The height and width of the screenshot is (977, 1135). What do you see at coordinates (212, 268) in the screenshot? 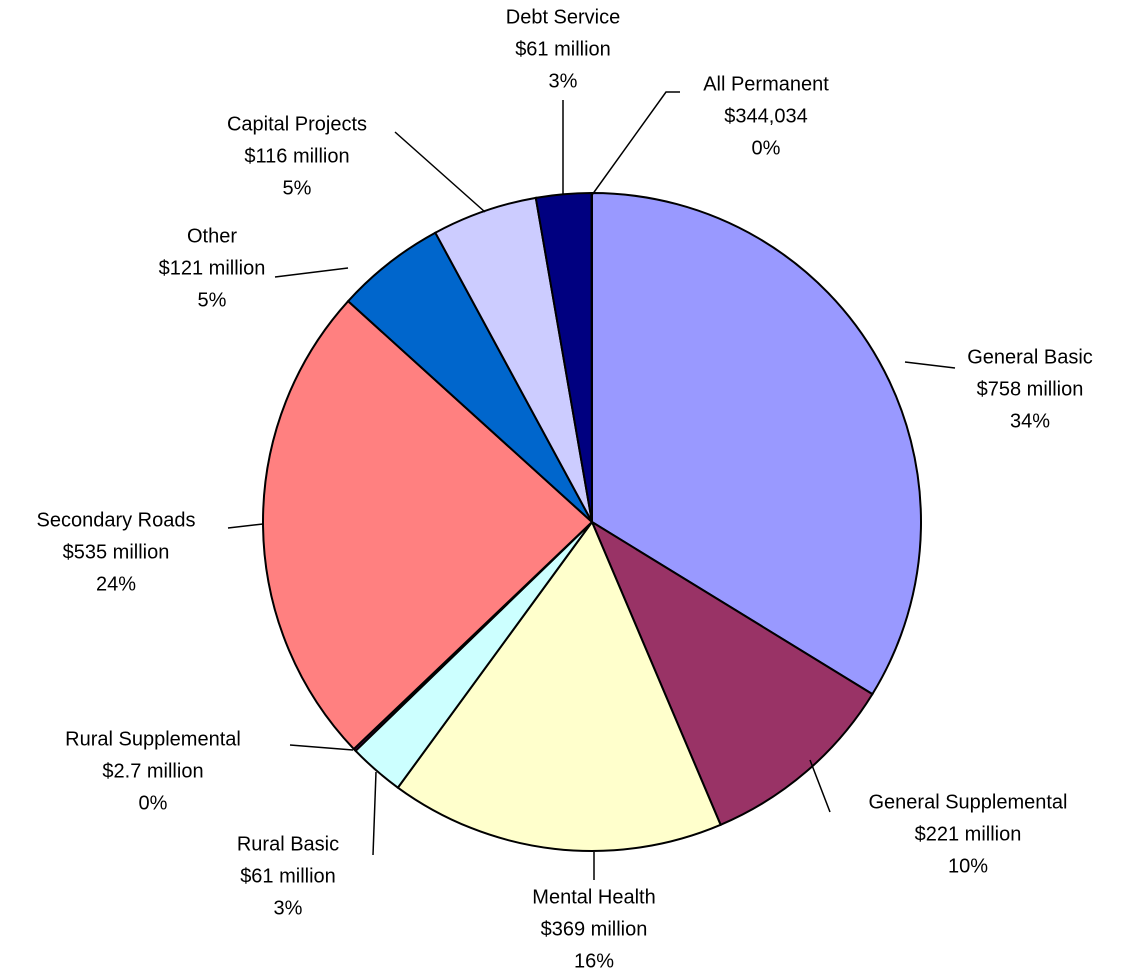
I see `value-label: $121 million` at bounding box center [212, 268].